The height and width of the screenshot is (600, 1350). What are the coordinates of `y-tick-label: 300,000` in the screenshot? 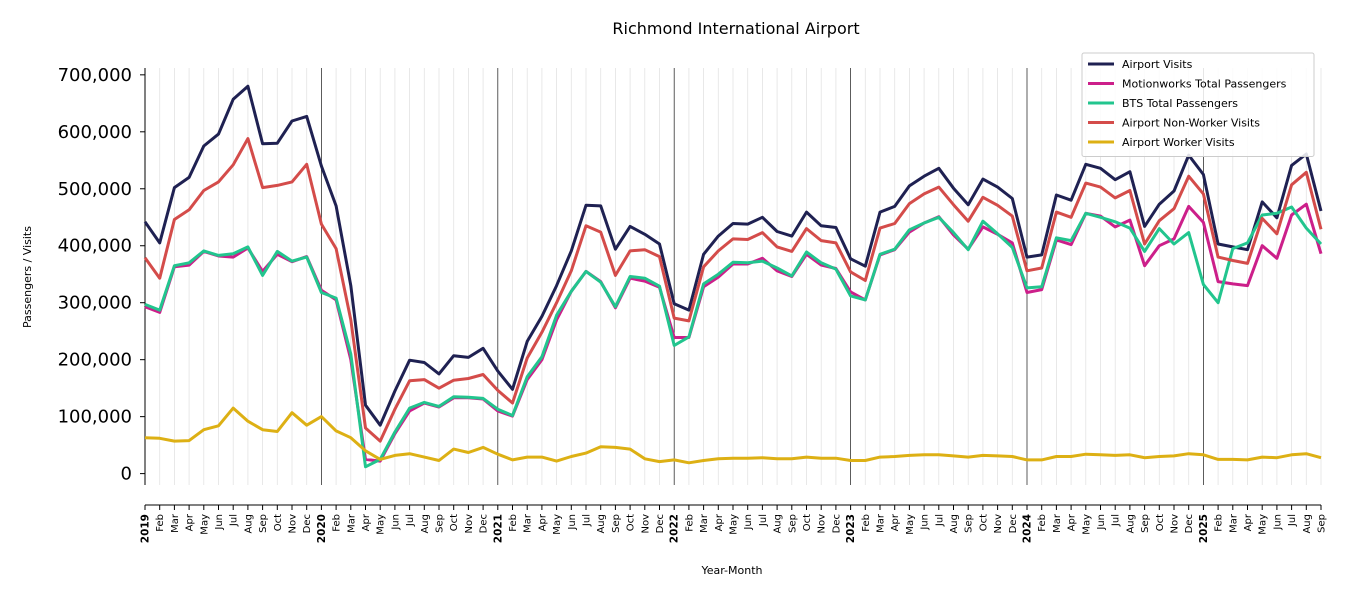 It's located at (95, 303).